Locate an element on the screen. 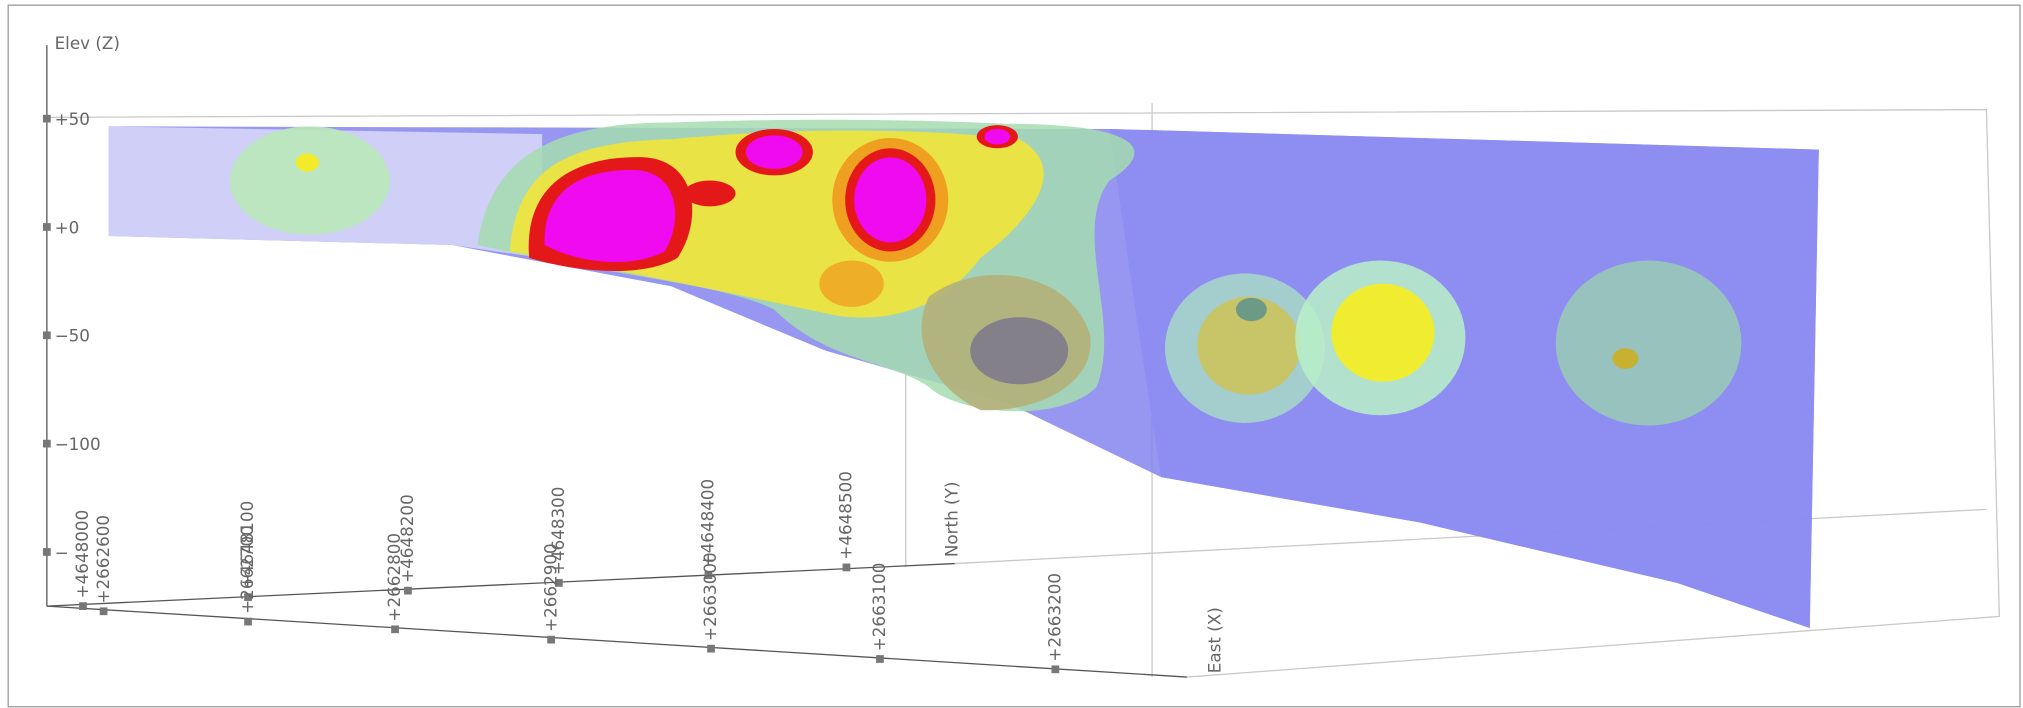  z-tick-label: +50 is located at coordinates (72, 119).